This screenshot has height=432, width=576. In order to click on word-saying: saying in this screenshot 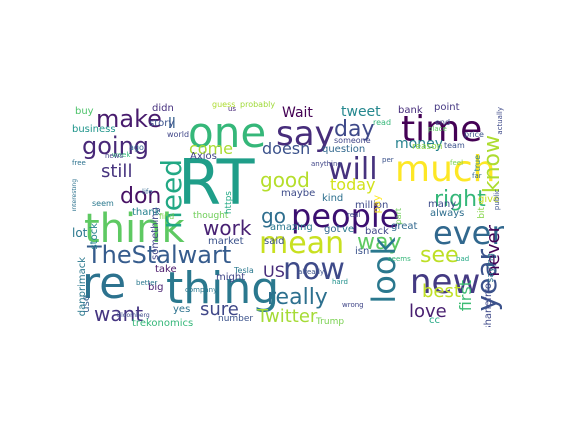, I will do `click(491, 268)`.